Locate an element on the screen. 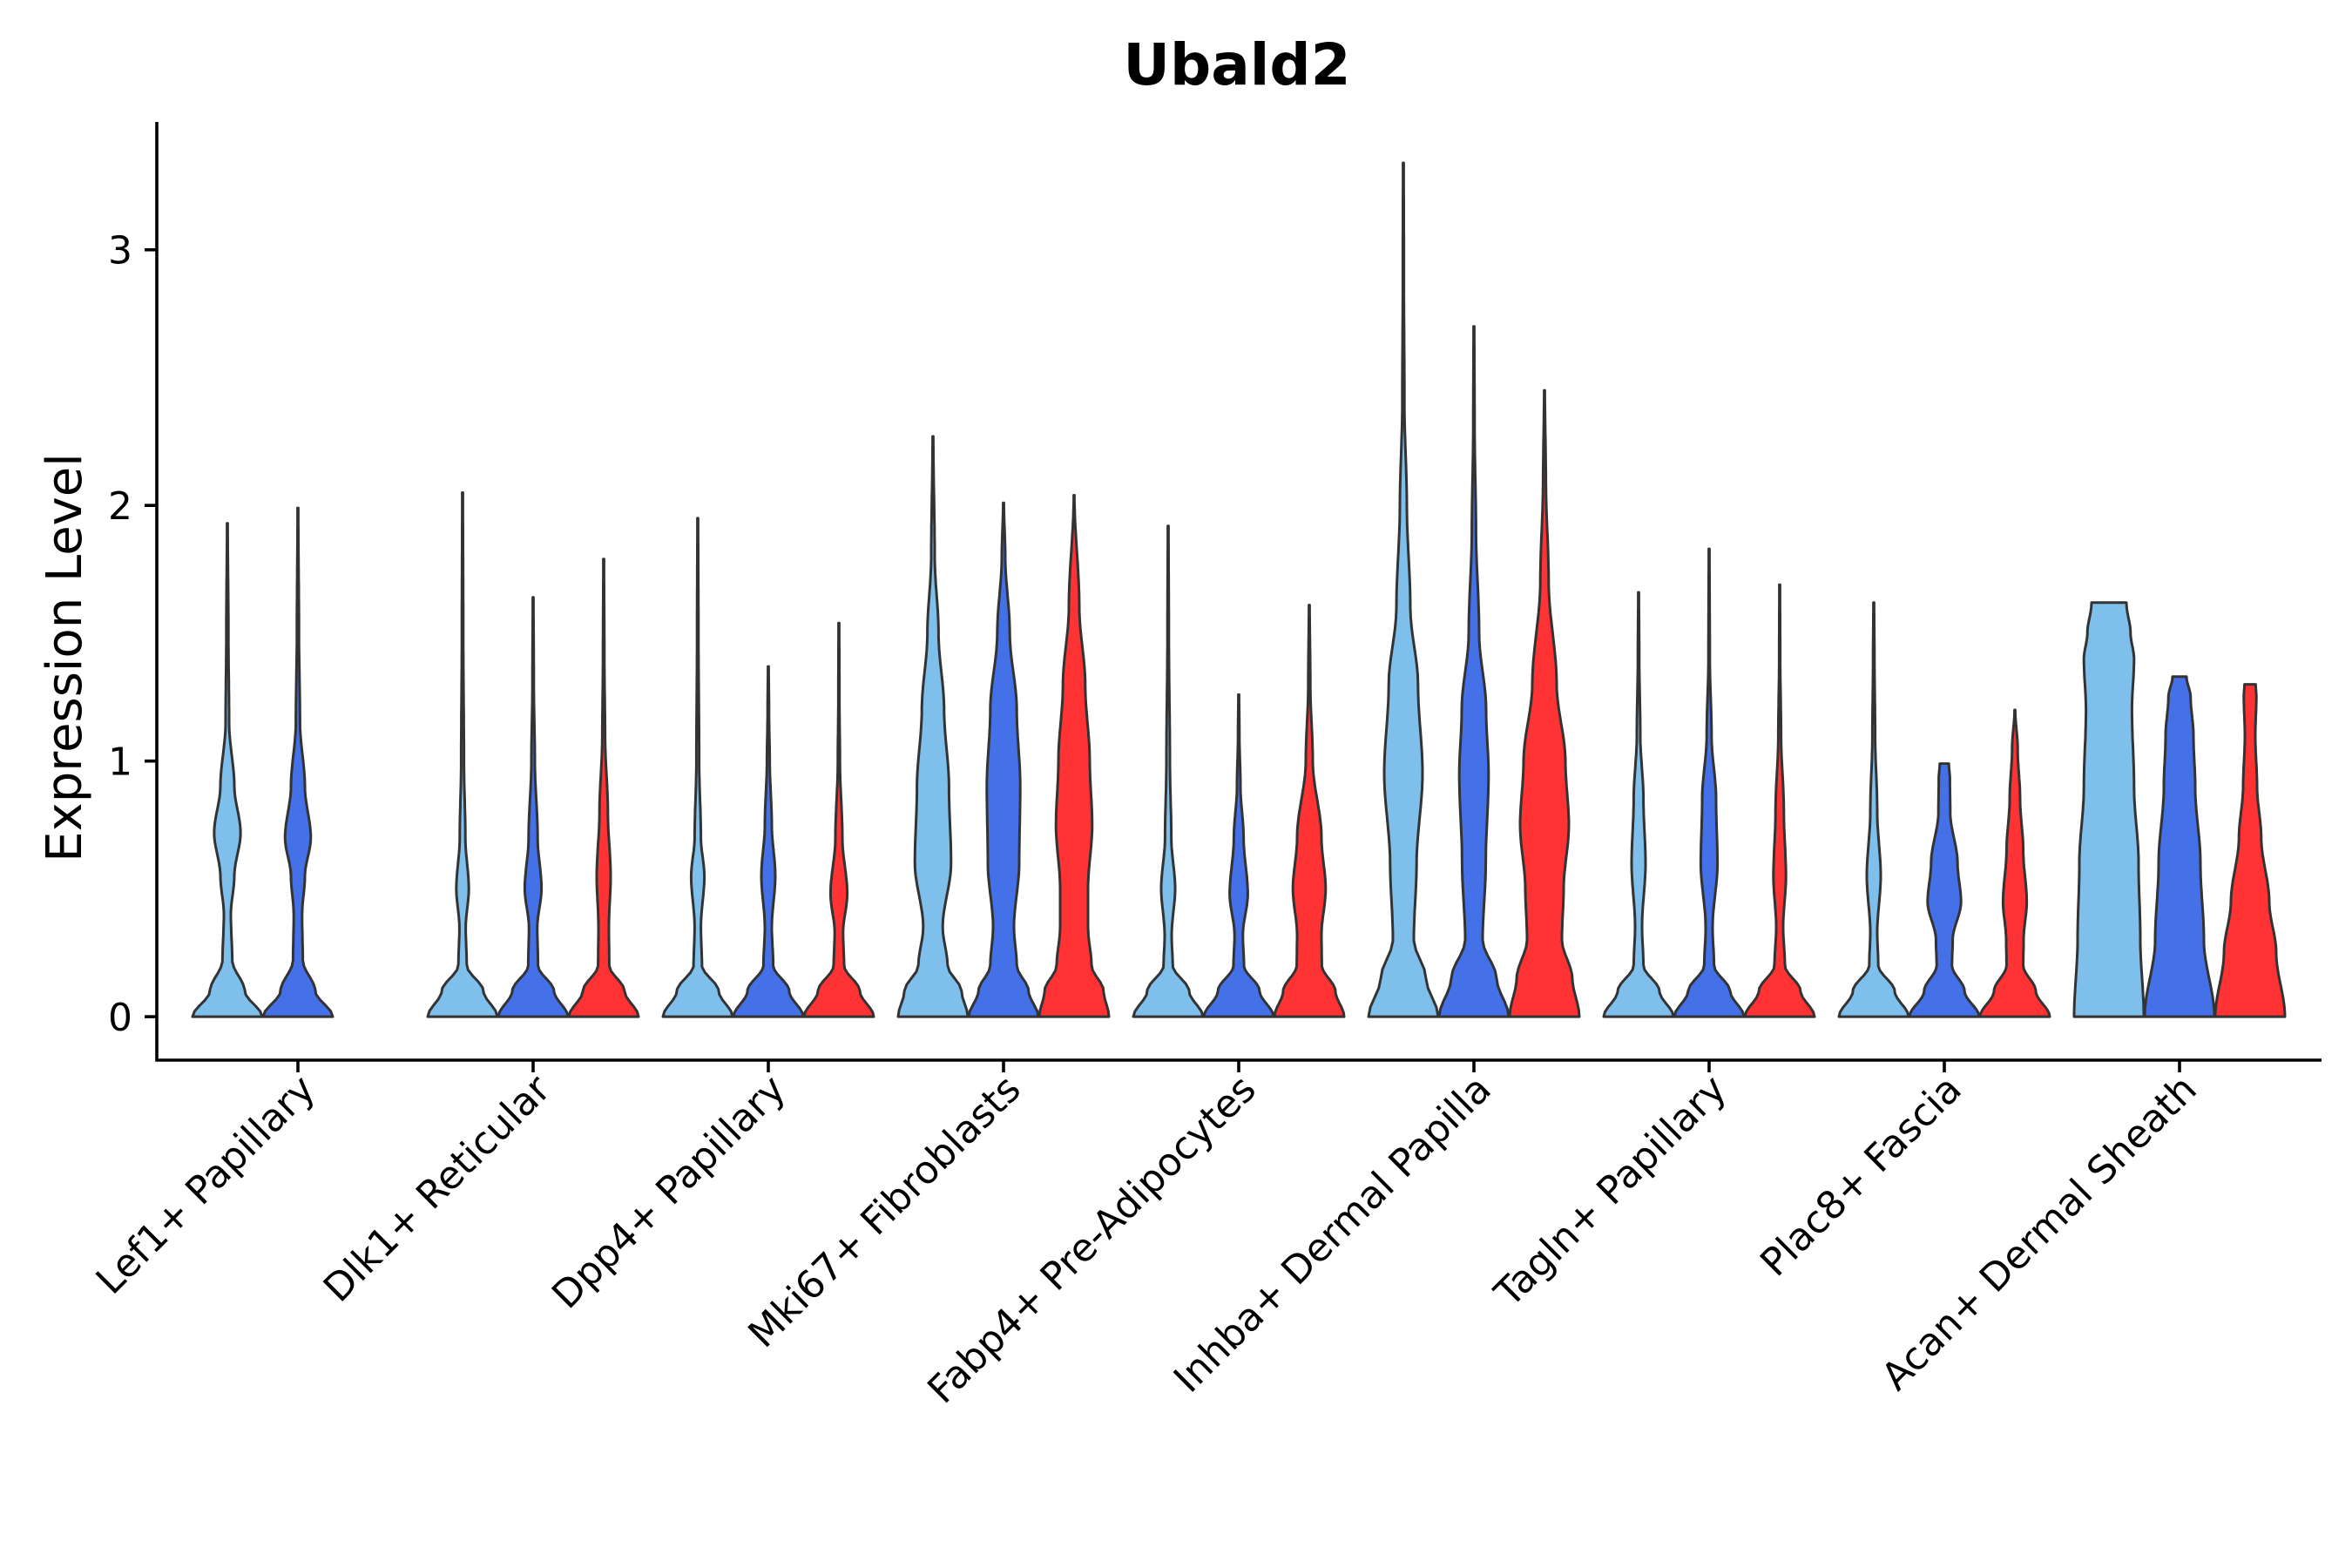 This screenshot has height=1568, width=2352. x-category-label: Dpp4+ Papillary is located at coordinates (669, 1192).